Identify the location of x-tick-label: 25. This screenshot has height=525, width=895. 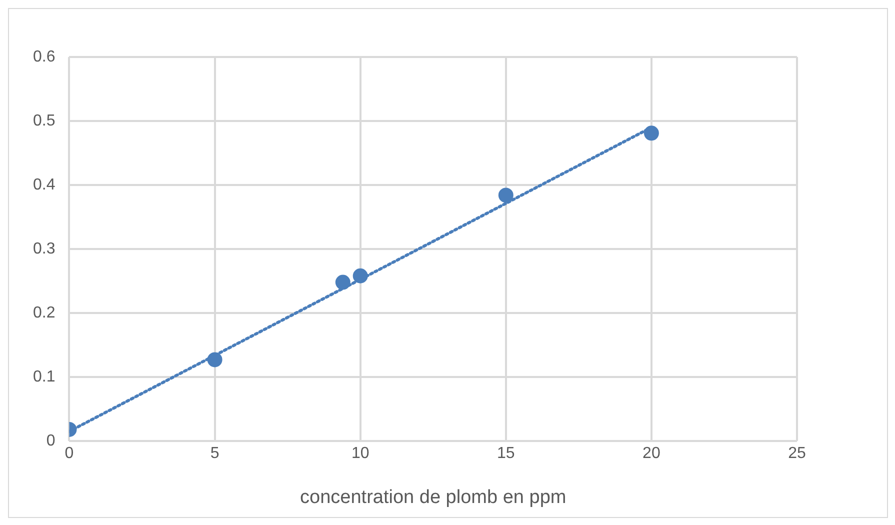
(797, 453).